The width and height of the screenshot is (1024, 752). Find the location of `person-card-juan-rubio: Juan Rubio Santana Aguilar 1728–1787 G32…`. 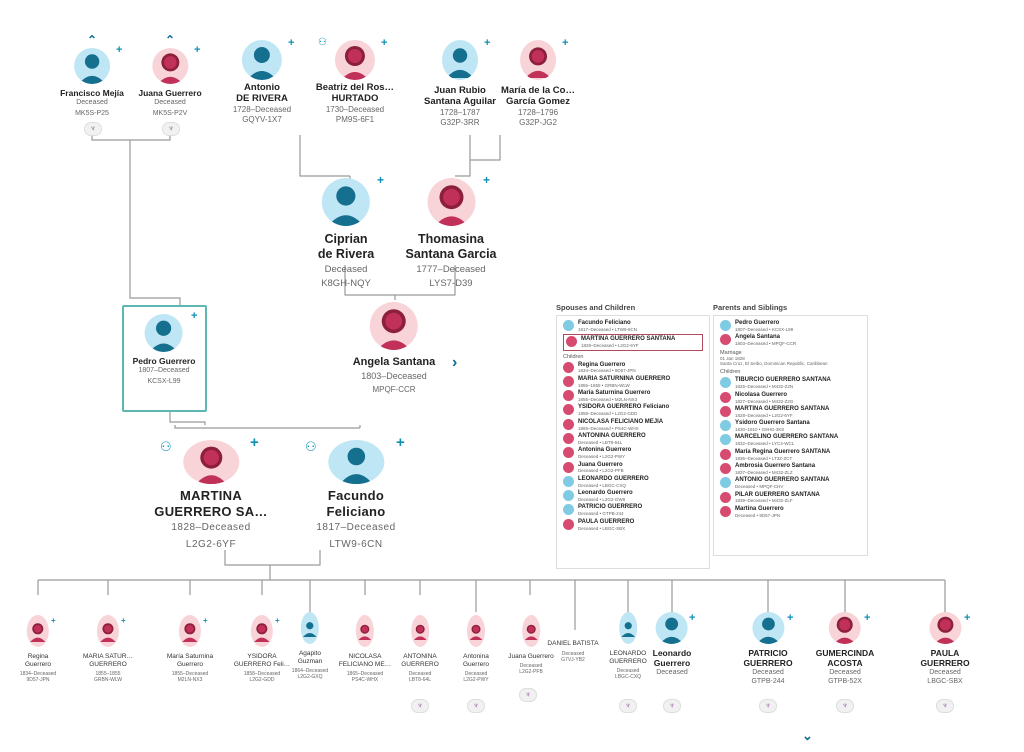

person-card-juan-rubio: Juan Rubio Santana Aguilar 1728–1787 G32… is located at coordinates (460, 84).